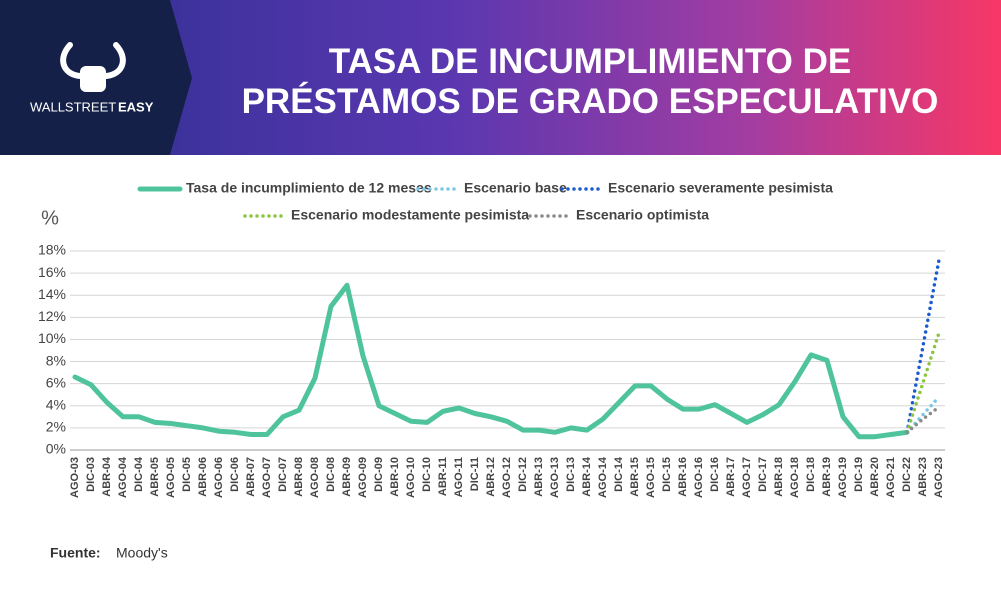  Describe the element at coordinates (52, 294) in the screenshot. I see `y-tick-label: 14%` at that location.